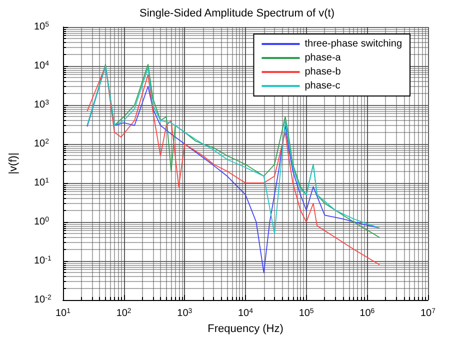 Image resolution: width=474 pixels, height=345 pixels. I want to click on x-axis-title: Frequency (Hz), so click(246, 328).